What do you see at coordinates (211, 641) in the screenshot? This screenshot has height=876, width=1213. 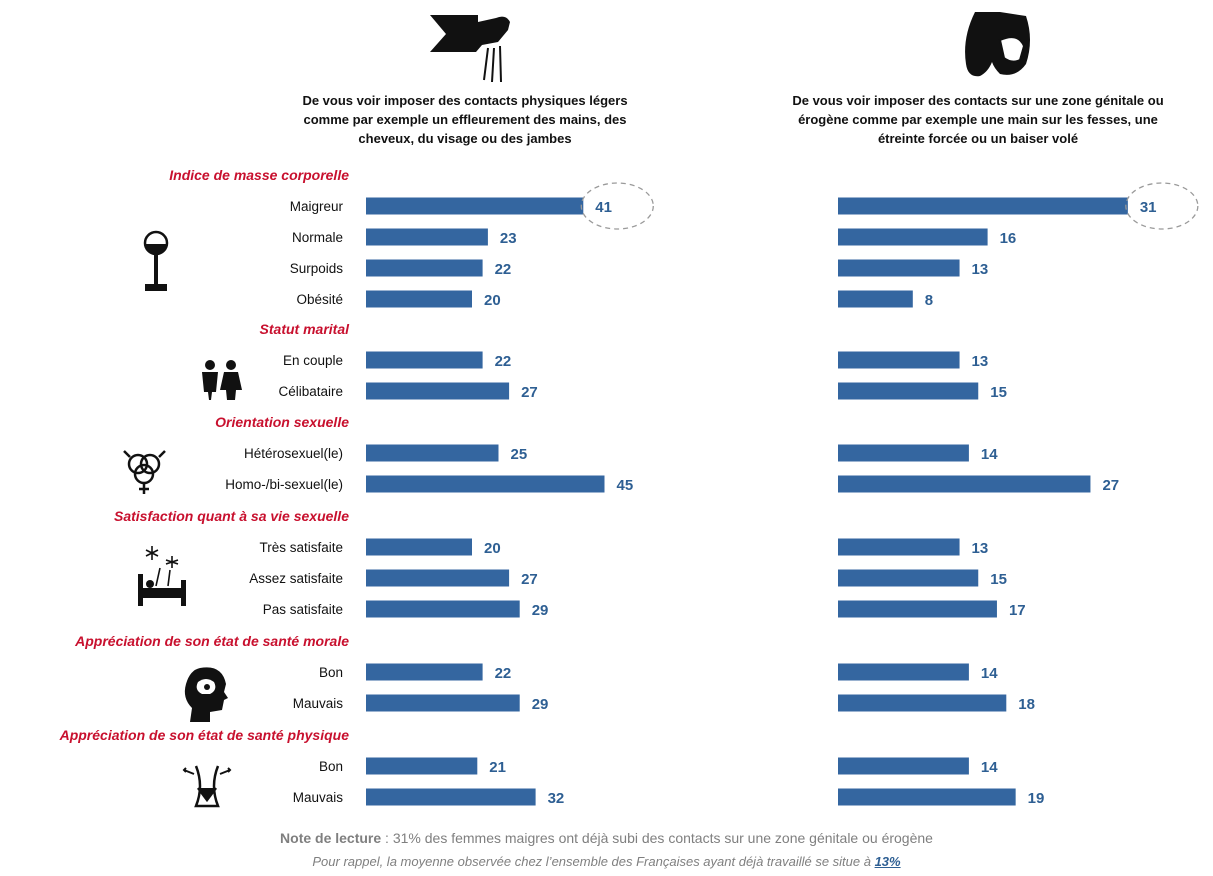 I see `group-title: Appréciation de son état de santé morale` at bounding box center [211, 641].